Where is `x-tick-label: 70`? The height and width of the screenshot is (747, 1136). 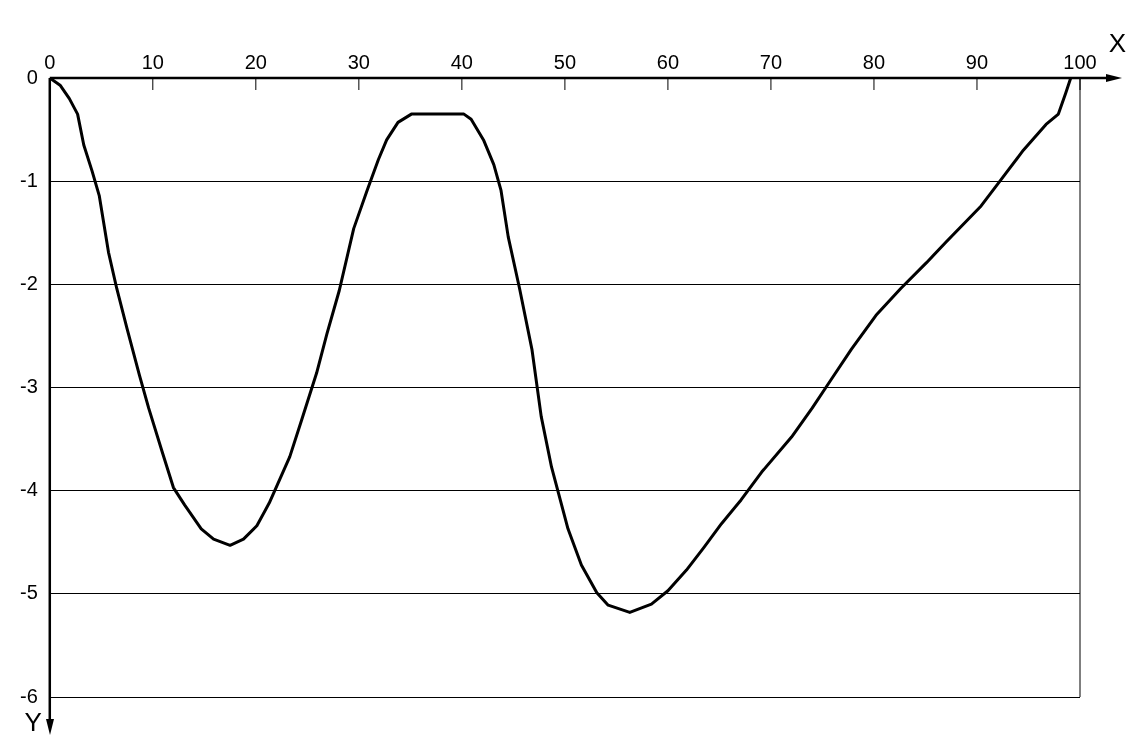
x-tick-label: 70 is located at coordinates (771, 61).